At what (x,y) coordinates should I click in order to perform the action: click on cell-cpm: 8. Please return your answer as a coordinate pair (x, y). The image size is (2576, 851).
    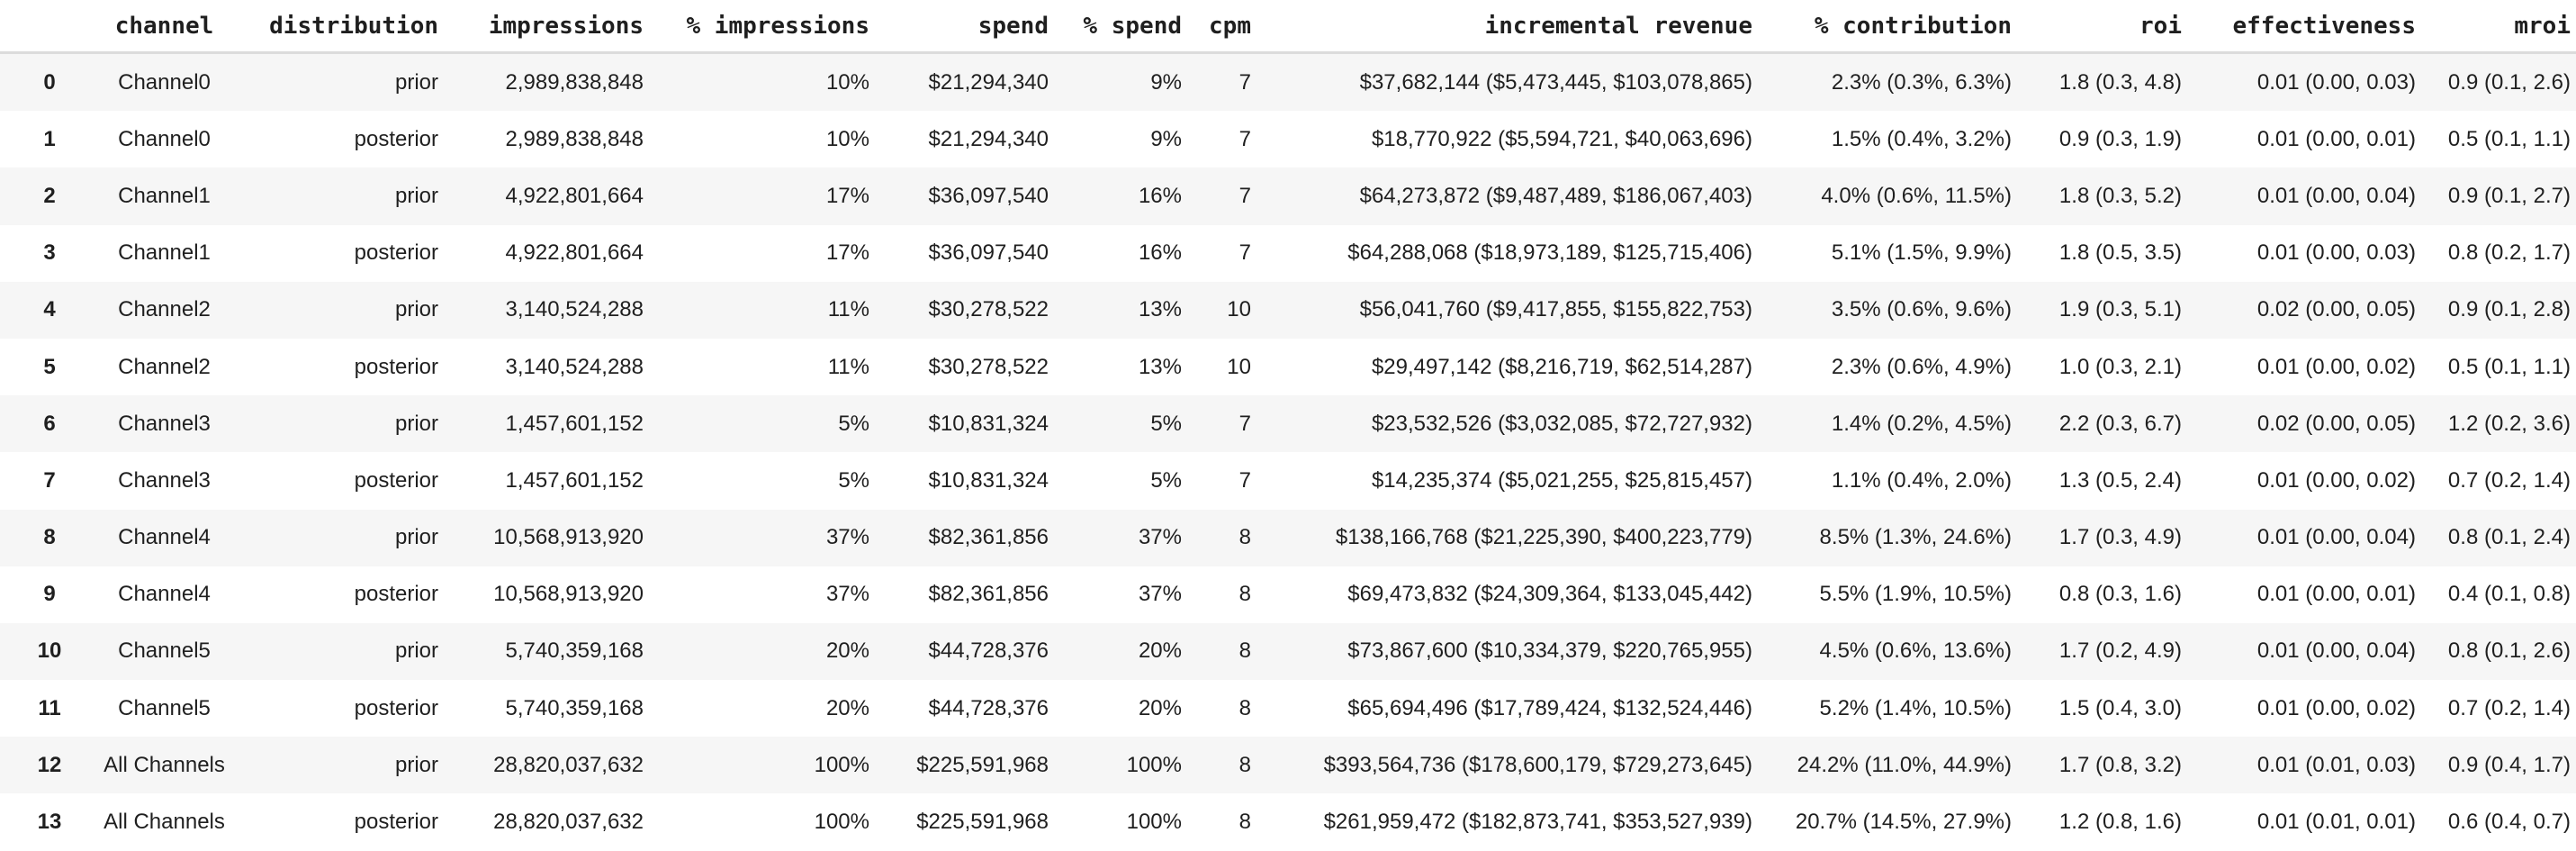
    Looking at the image, I should click on (1244, 537).